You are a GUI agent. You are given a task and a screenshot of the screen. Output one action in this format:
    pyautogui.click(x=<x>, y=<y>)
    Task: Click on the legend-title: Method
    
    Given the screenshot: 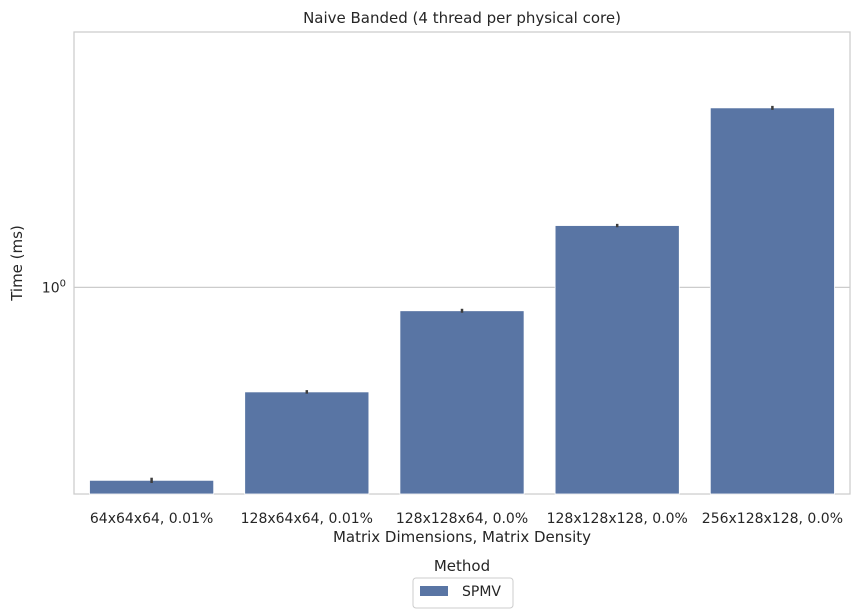 What is the action you would take?
    pyautogui.click(x=462, y=566)
    